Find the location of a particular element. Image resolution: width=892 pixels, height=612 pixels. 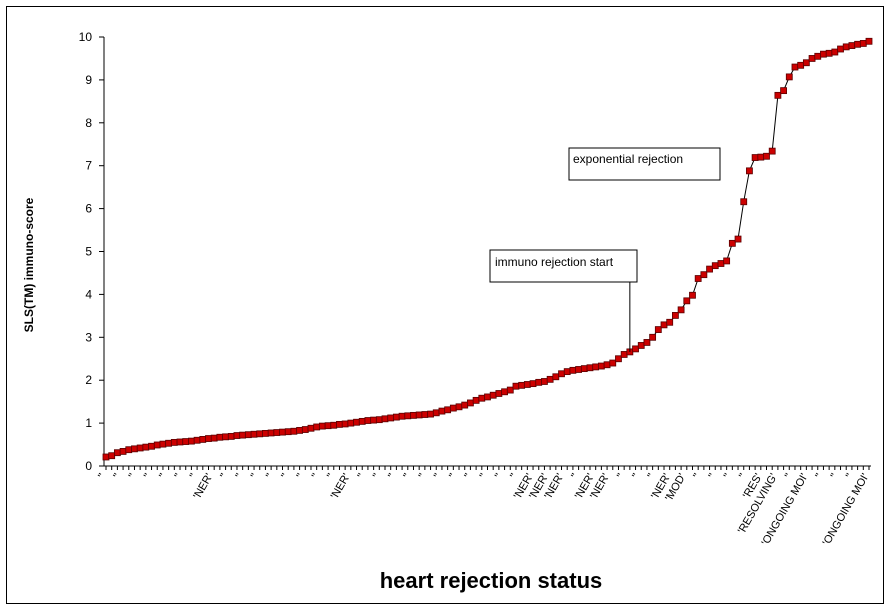

y-tick-label: 1 is located at coordinates (88, 423).